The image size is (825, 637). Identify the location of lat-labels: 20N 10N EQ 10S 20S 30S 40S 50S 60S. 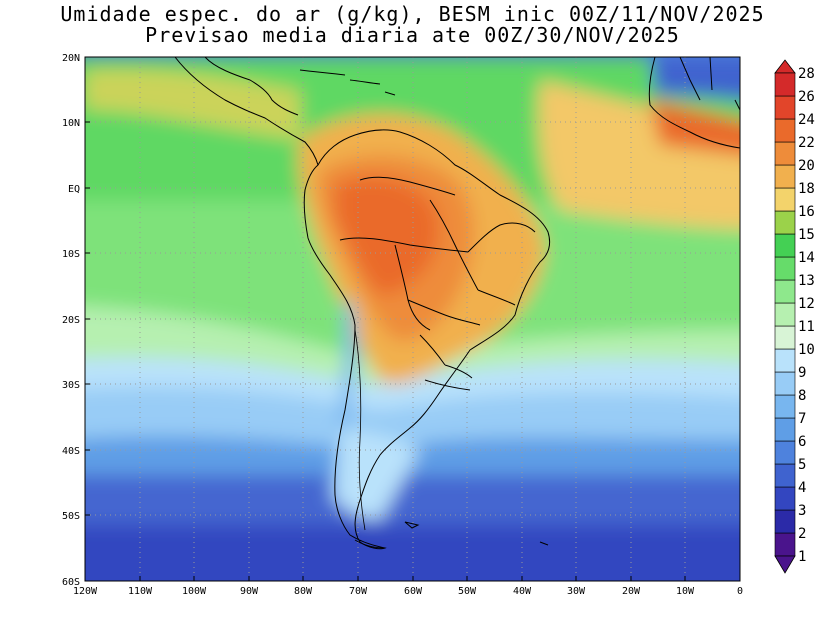
(71, 320).